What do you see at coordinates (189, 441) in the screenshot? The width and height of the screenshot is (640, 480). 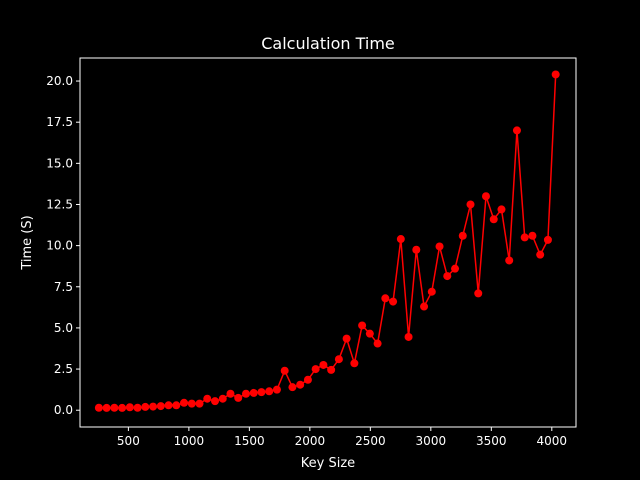 I see `x-tick-label: 1000` at bounding box center [189, 441].